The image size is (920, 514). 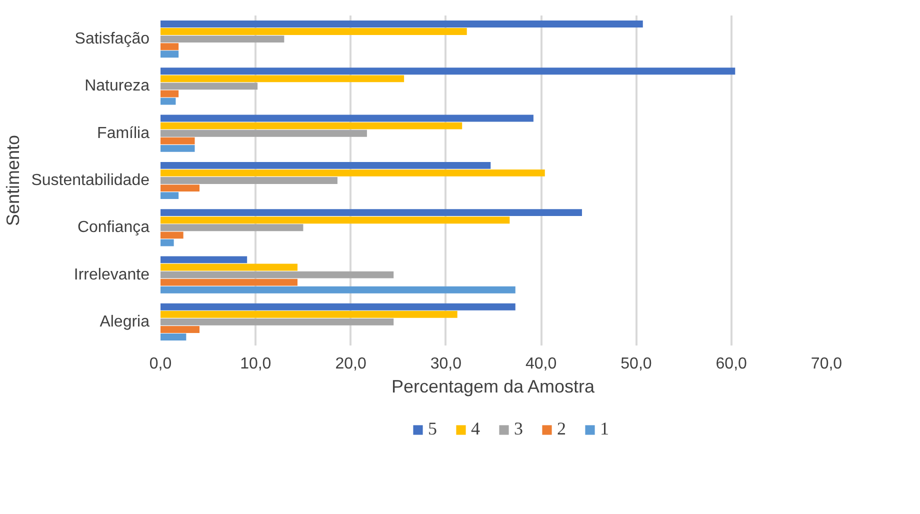 I want to click on y-tick-label: Satisfação, so click(x=112, y=39).